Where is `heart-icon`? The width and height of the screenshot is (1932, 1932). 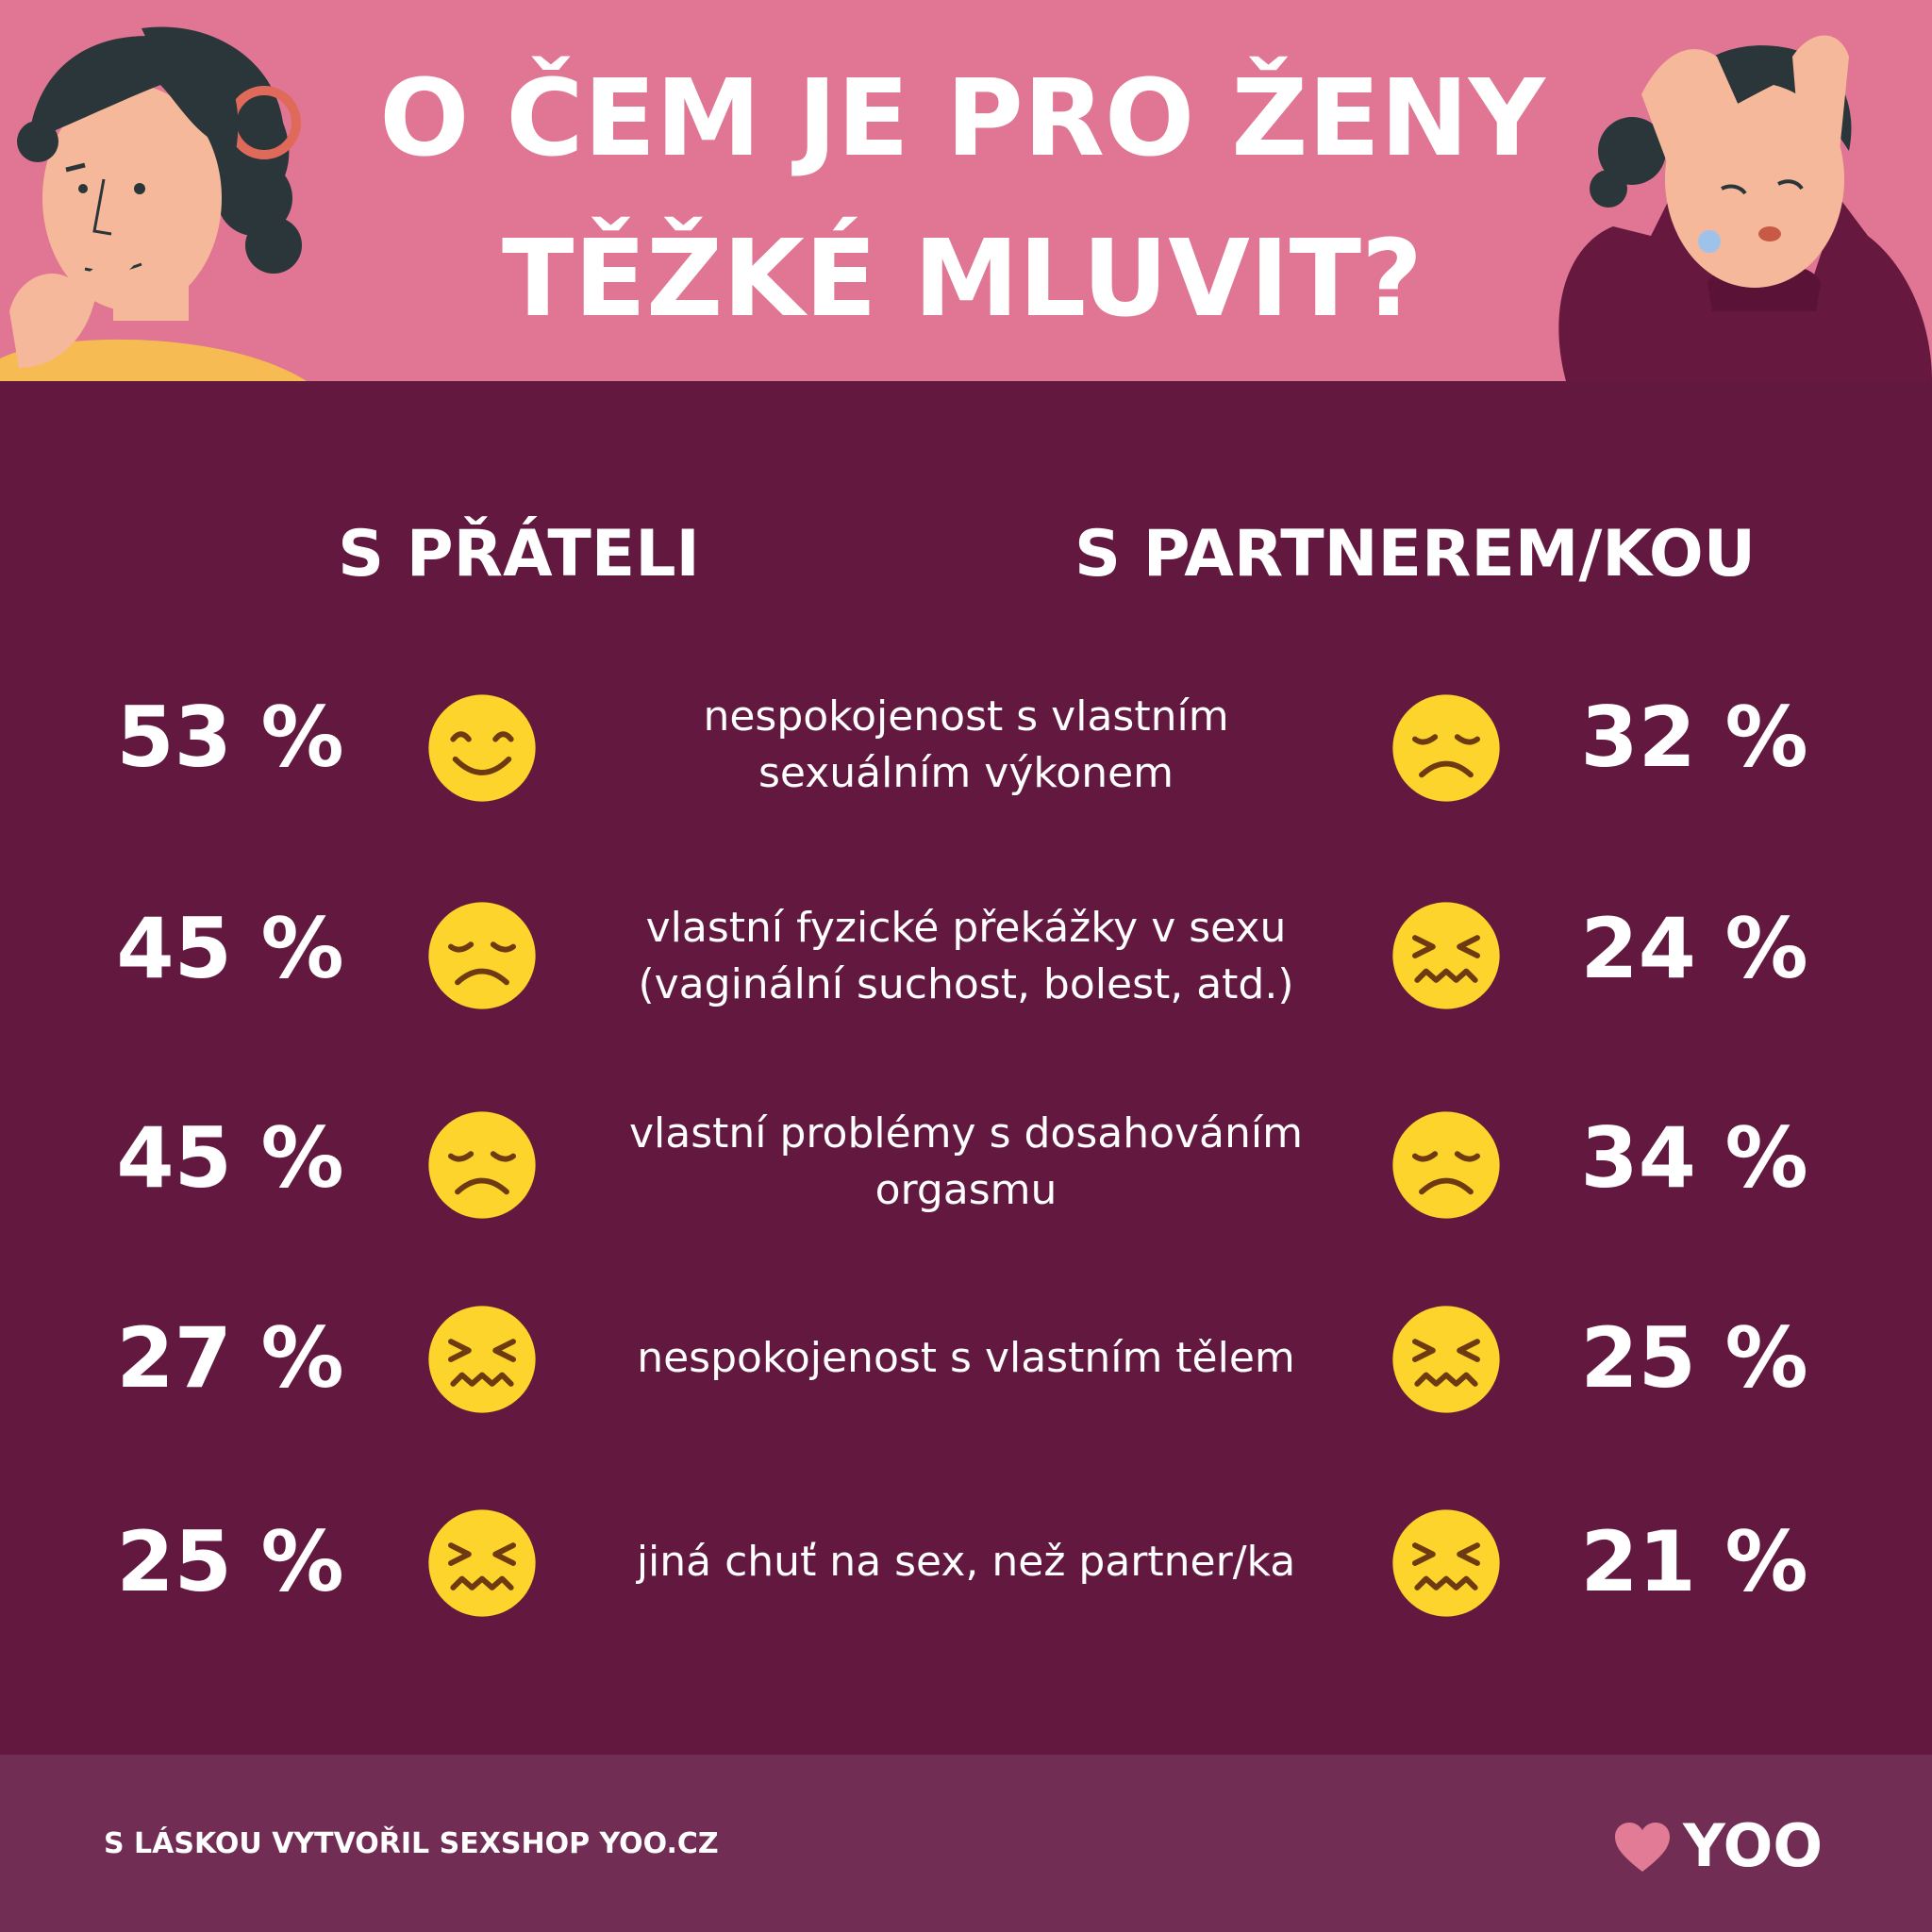
heart-icon is located at coordinates (1643, 1848).